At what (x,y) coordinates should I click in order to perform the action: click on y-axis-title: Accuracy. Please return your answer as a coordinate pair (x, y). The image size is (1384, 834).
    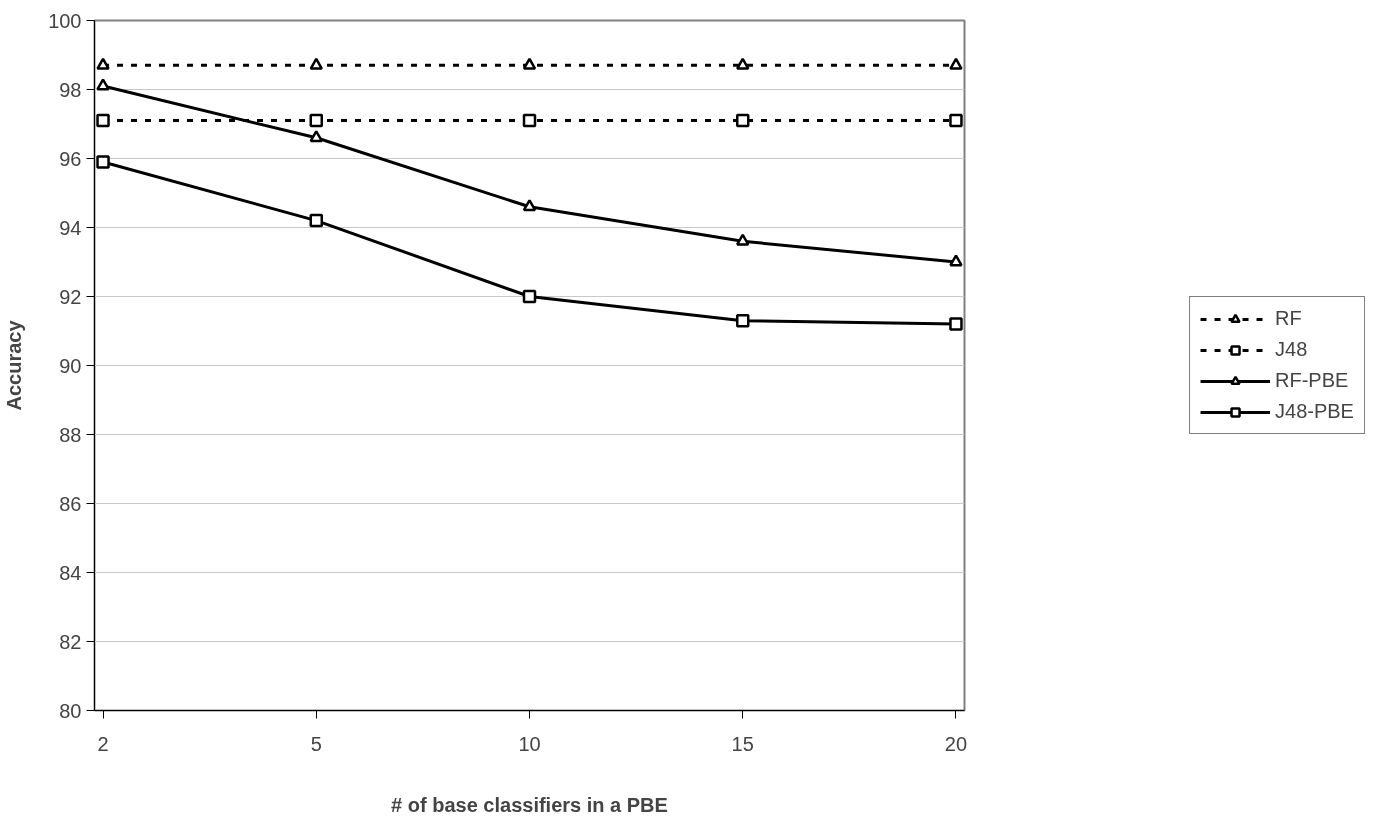
    Looking at the image, I should click on (14, 365).